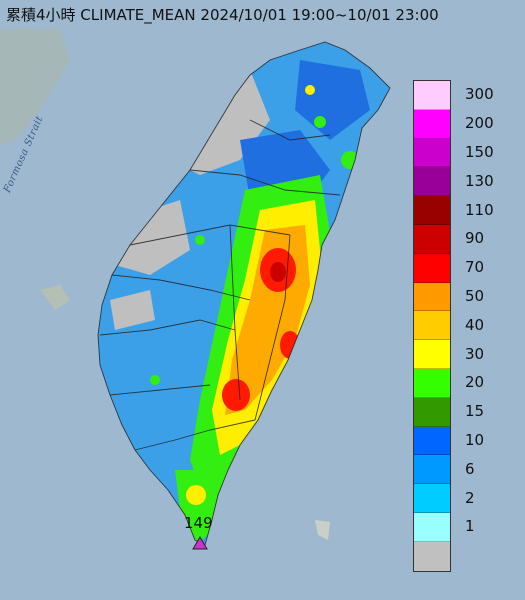 The height and width of the screenshot is (600, 525). Describe the element at coordinates (479, 94) in the screenshot. I see `legend-label: 300` at that location.